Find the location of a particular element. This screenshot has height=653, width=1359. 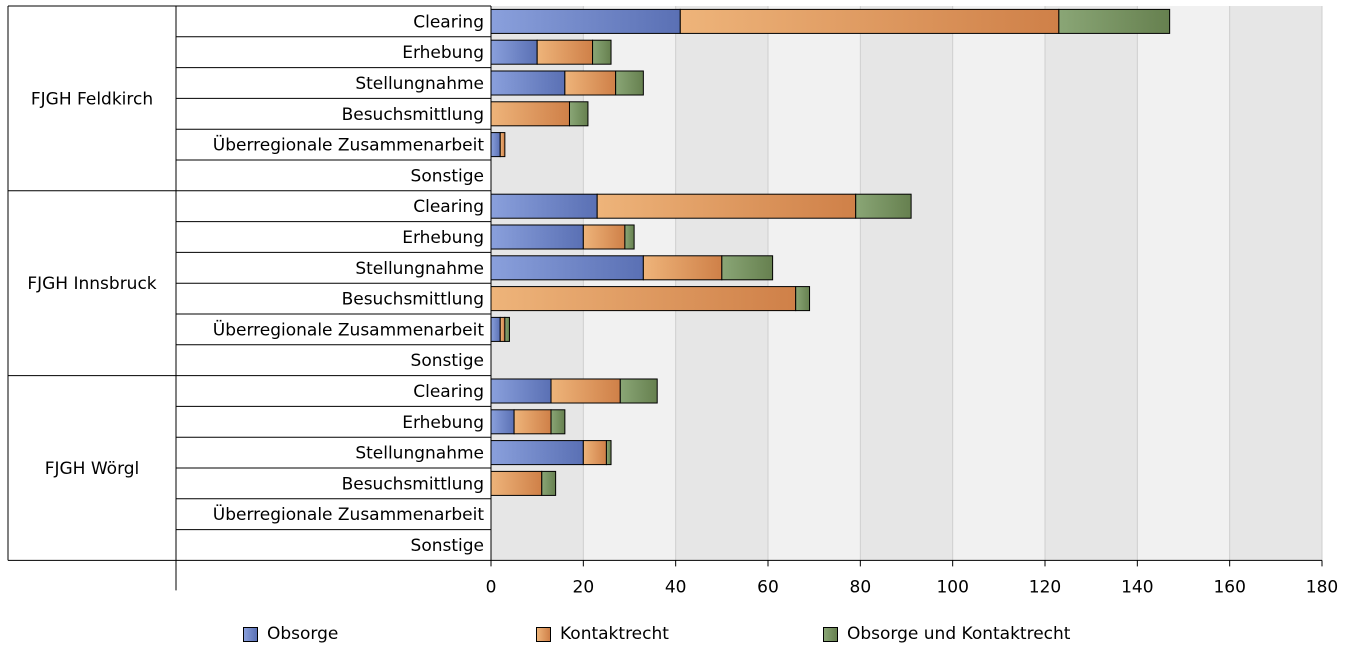

legend-swatch-kontaktrecht is located at coordinates (543, 634).